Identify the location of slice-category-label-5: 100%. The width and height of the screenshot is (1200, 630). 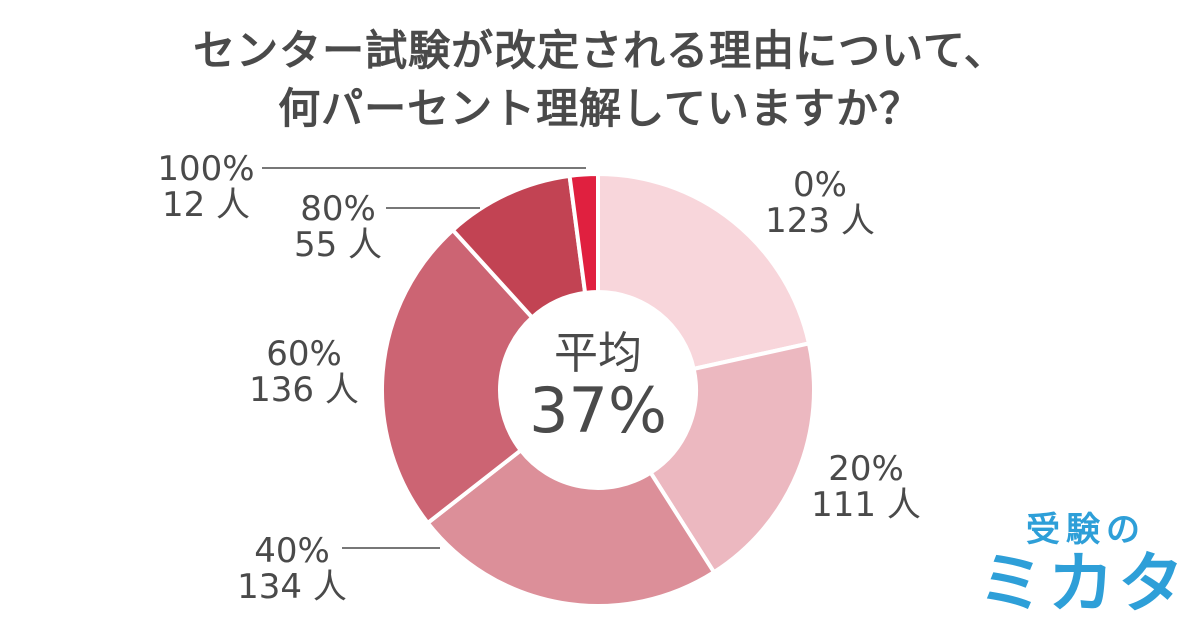
(205, 169).